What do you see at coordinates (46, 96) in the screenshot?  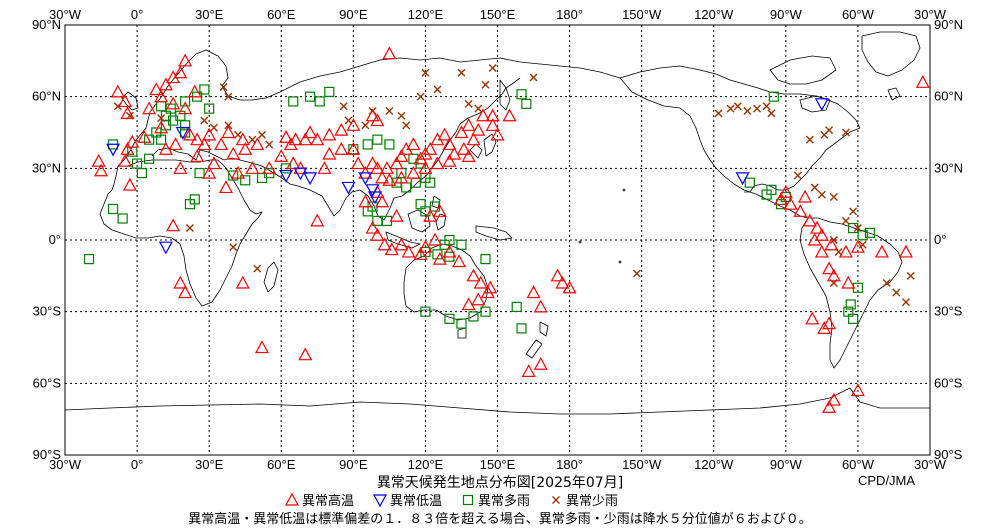 I see `lat-label-left: 60°N` at bounding box center [46, 96].